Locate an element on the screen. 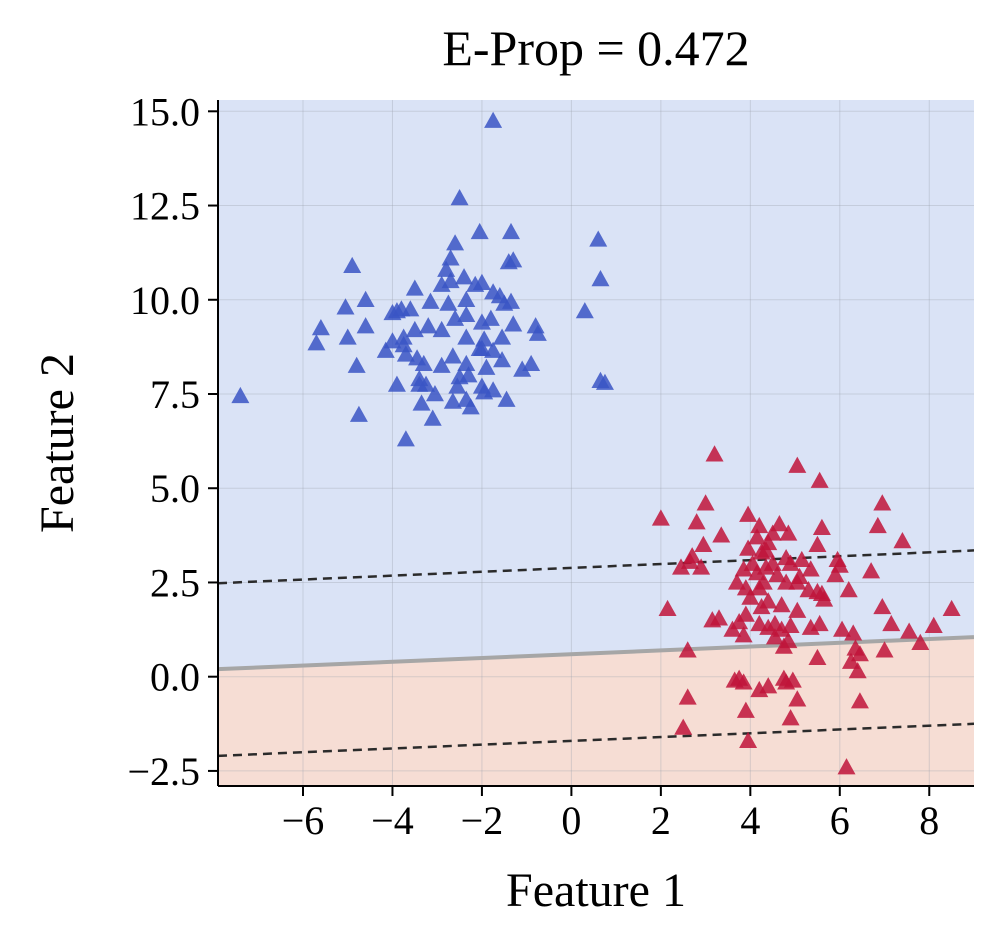  y-tick-label: 0.0 is located at coordinates (175, 677).